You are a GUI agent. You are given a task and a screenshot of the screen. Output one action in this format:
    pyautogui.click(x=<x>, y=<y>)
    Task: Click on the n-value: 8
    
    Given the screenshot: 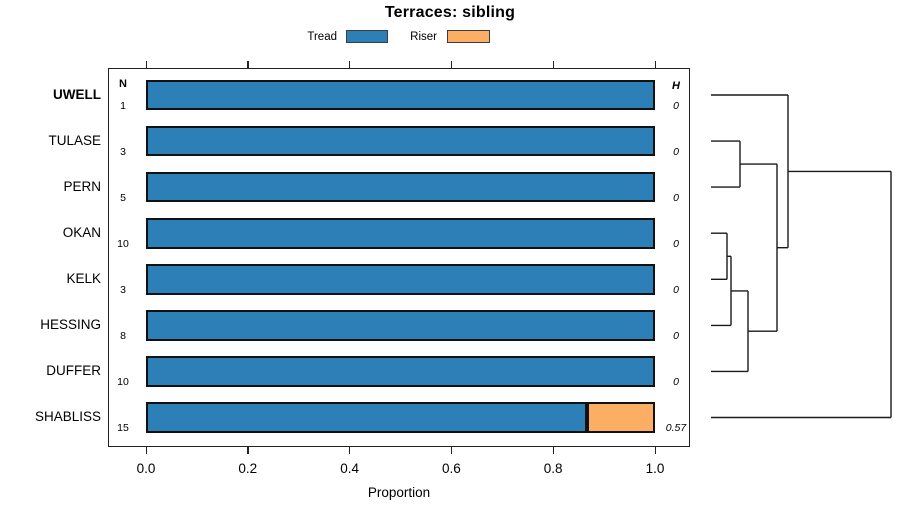 What is the action you would take?
    pyautogui.click(x=123, y=336)
    